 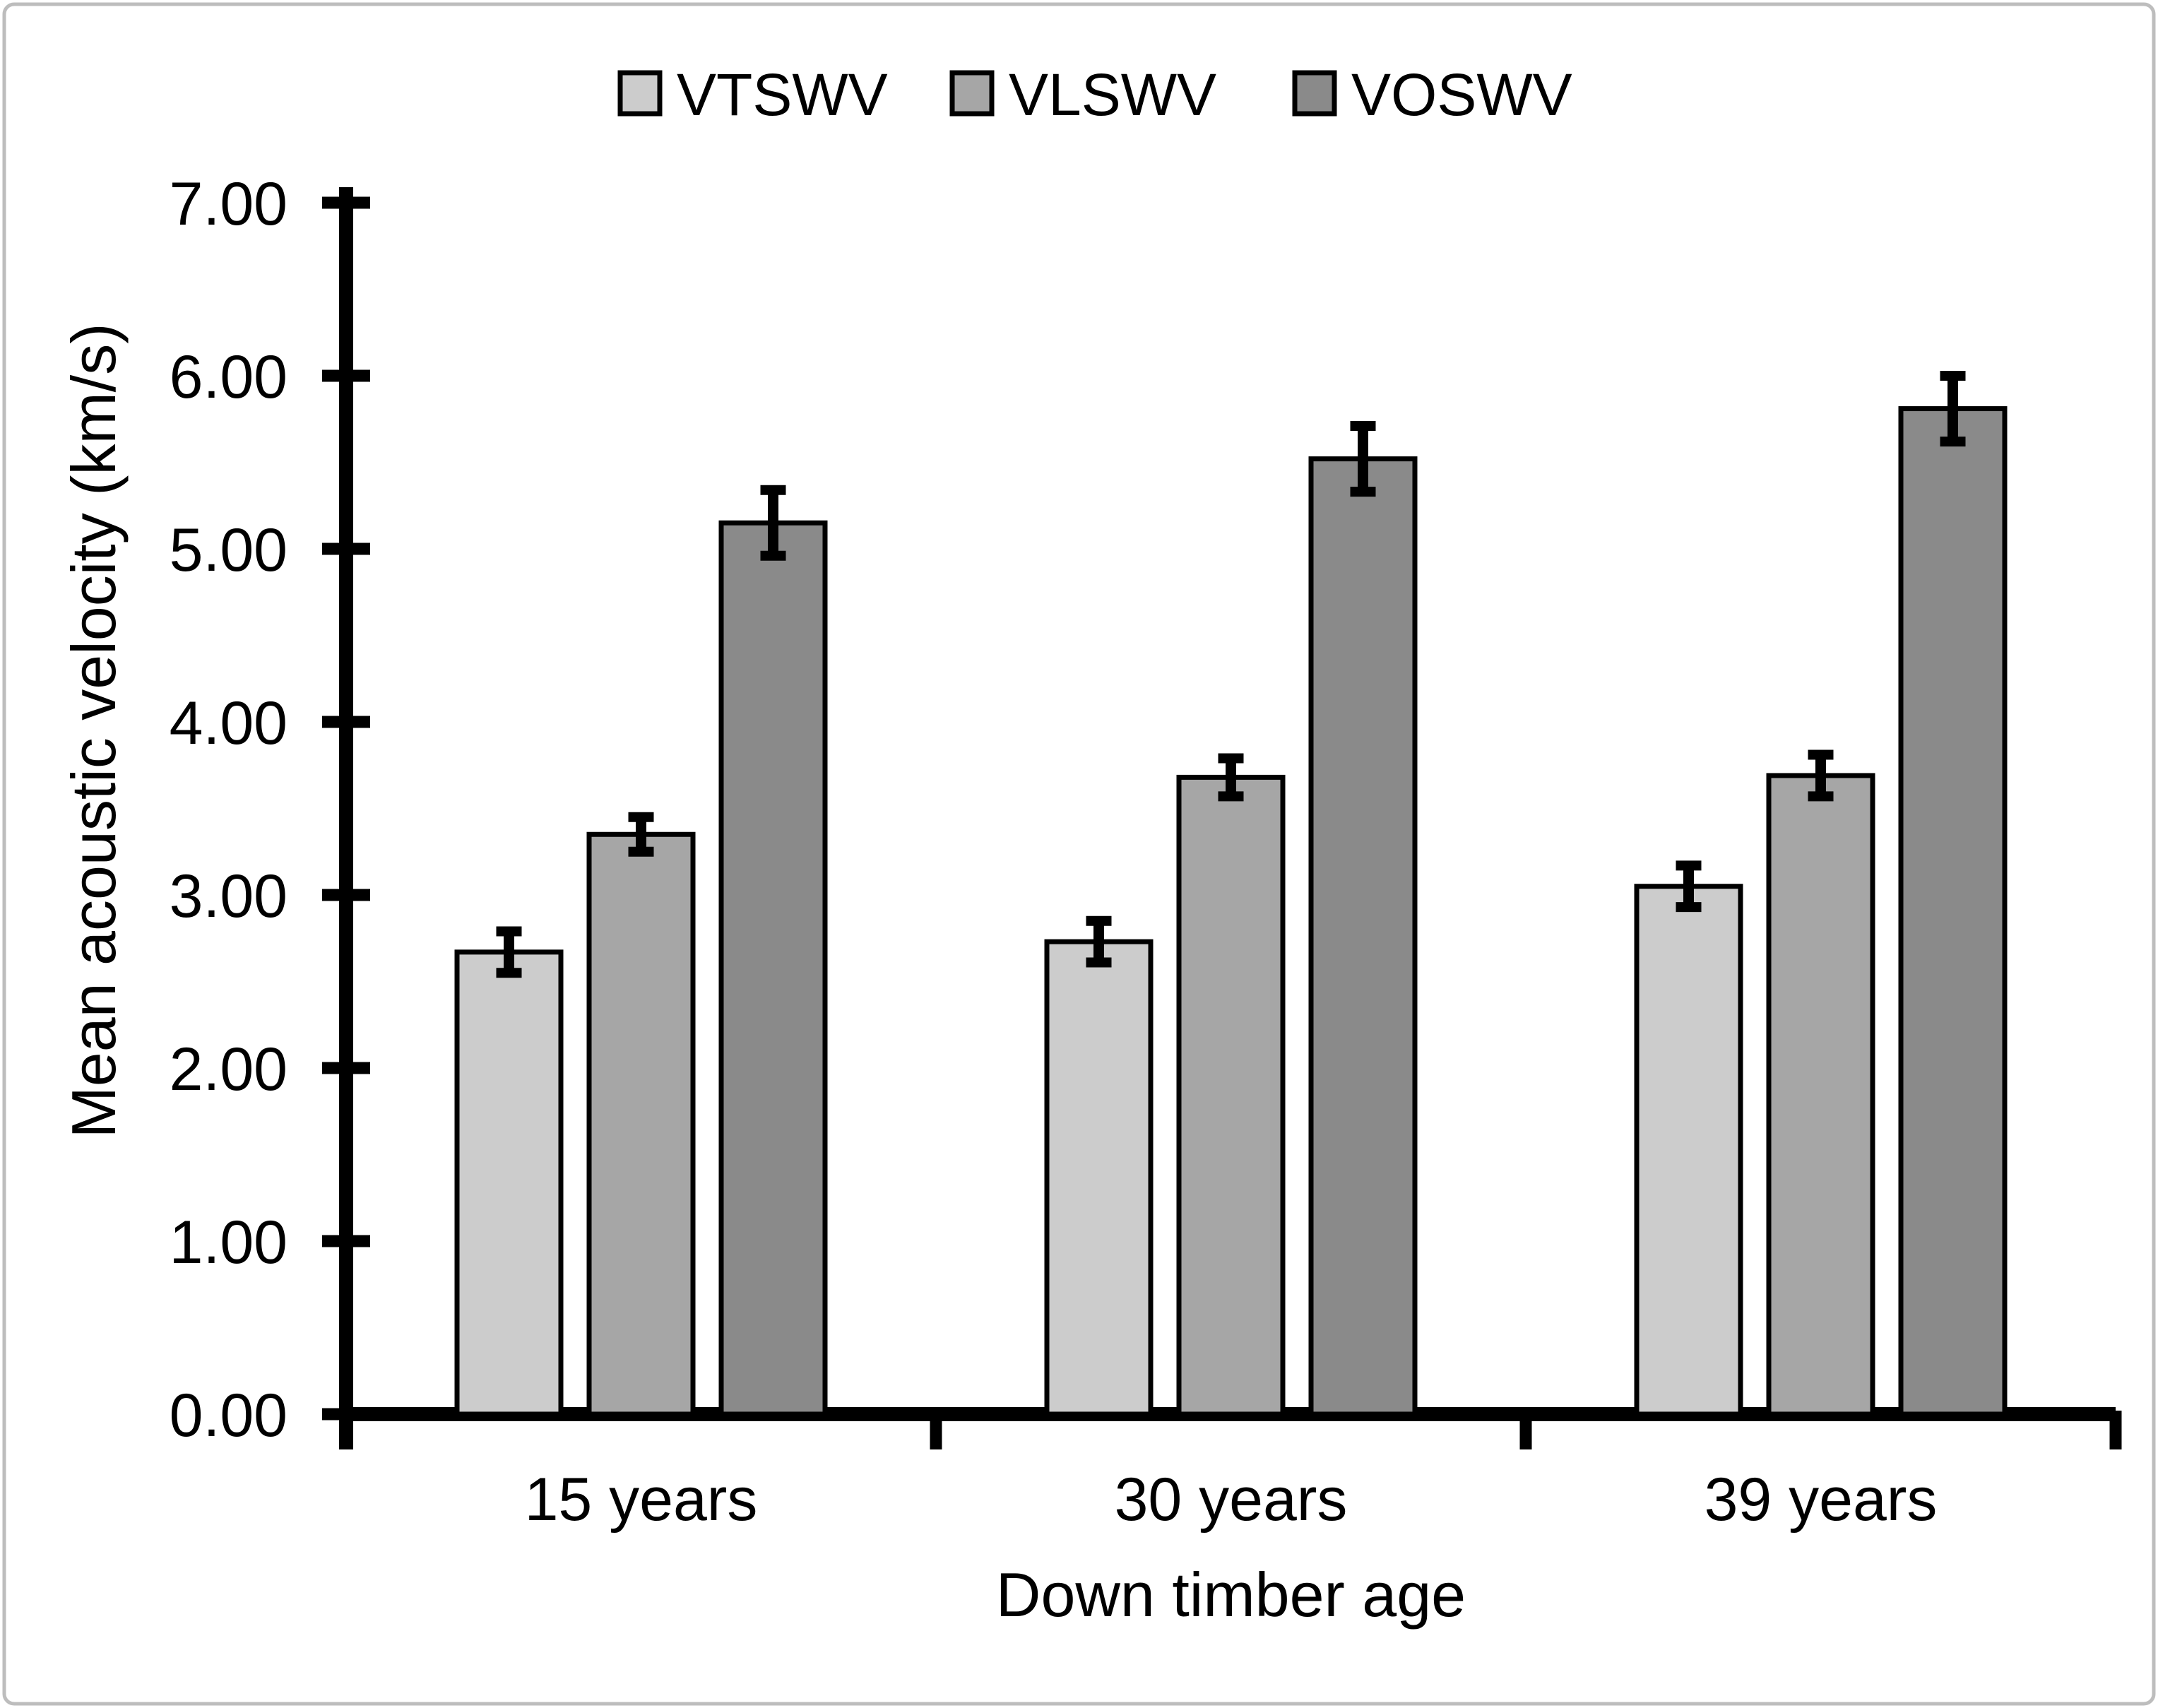 I want to click on y-tick-label: 5.00, so click(x=228, y=550).